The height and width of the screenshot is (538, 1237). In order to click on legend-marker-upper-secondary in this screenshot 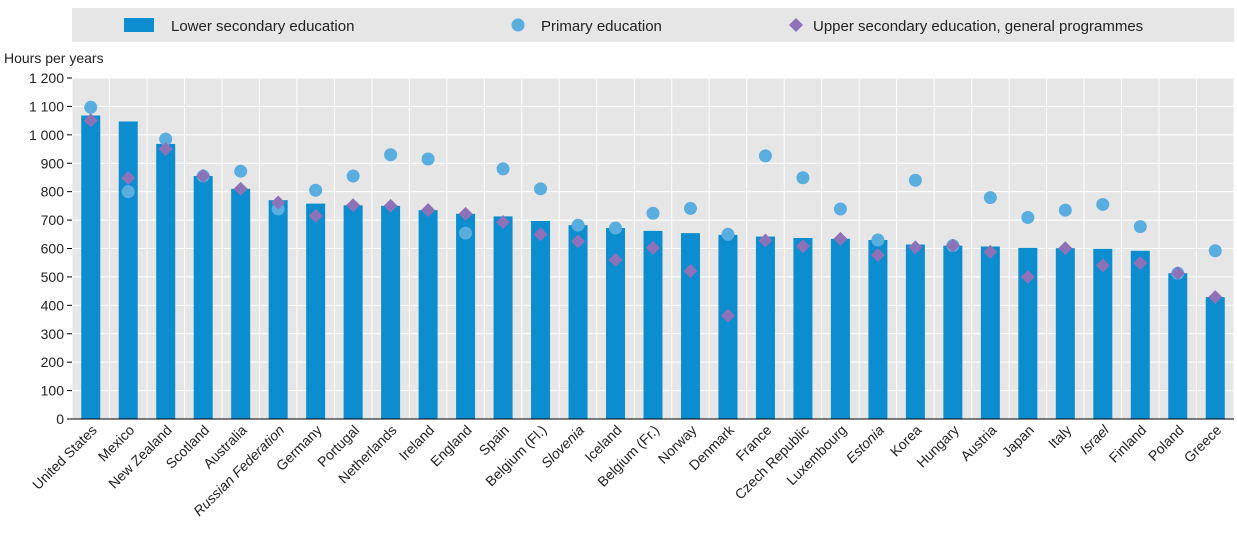, I will do `click(796, 25)`.